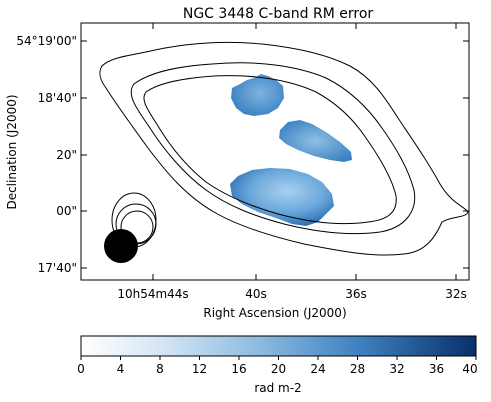 The image size is (491, 402). Describe the element at coordinates (12, 151) in the screenshot. I see `y-axis-title: Declination (J2000)` at that location.